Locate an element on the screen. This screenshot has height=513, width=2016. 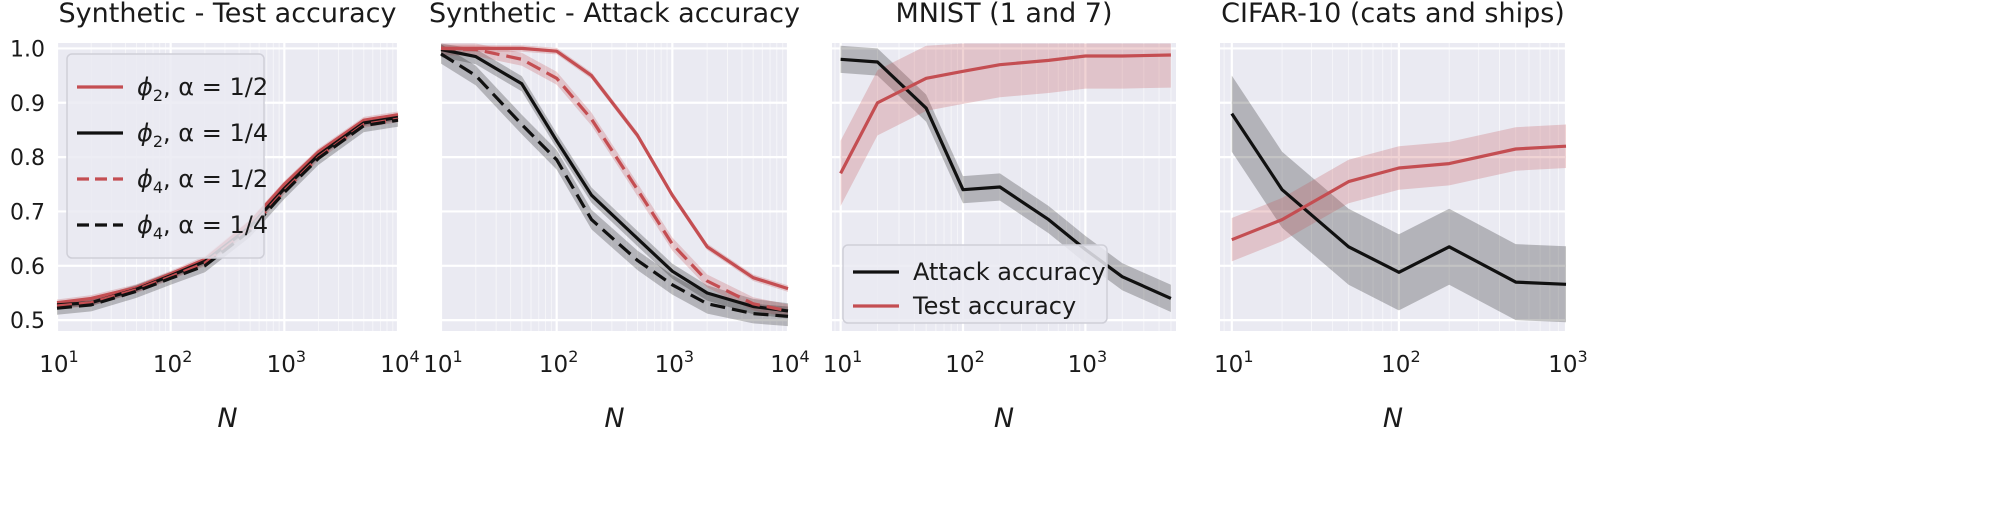
legend-label-3: ϕ4, α = 1/2 is located at coordinates (202, 181).